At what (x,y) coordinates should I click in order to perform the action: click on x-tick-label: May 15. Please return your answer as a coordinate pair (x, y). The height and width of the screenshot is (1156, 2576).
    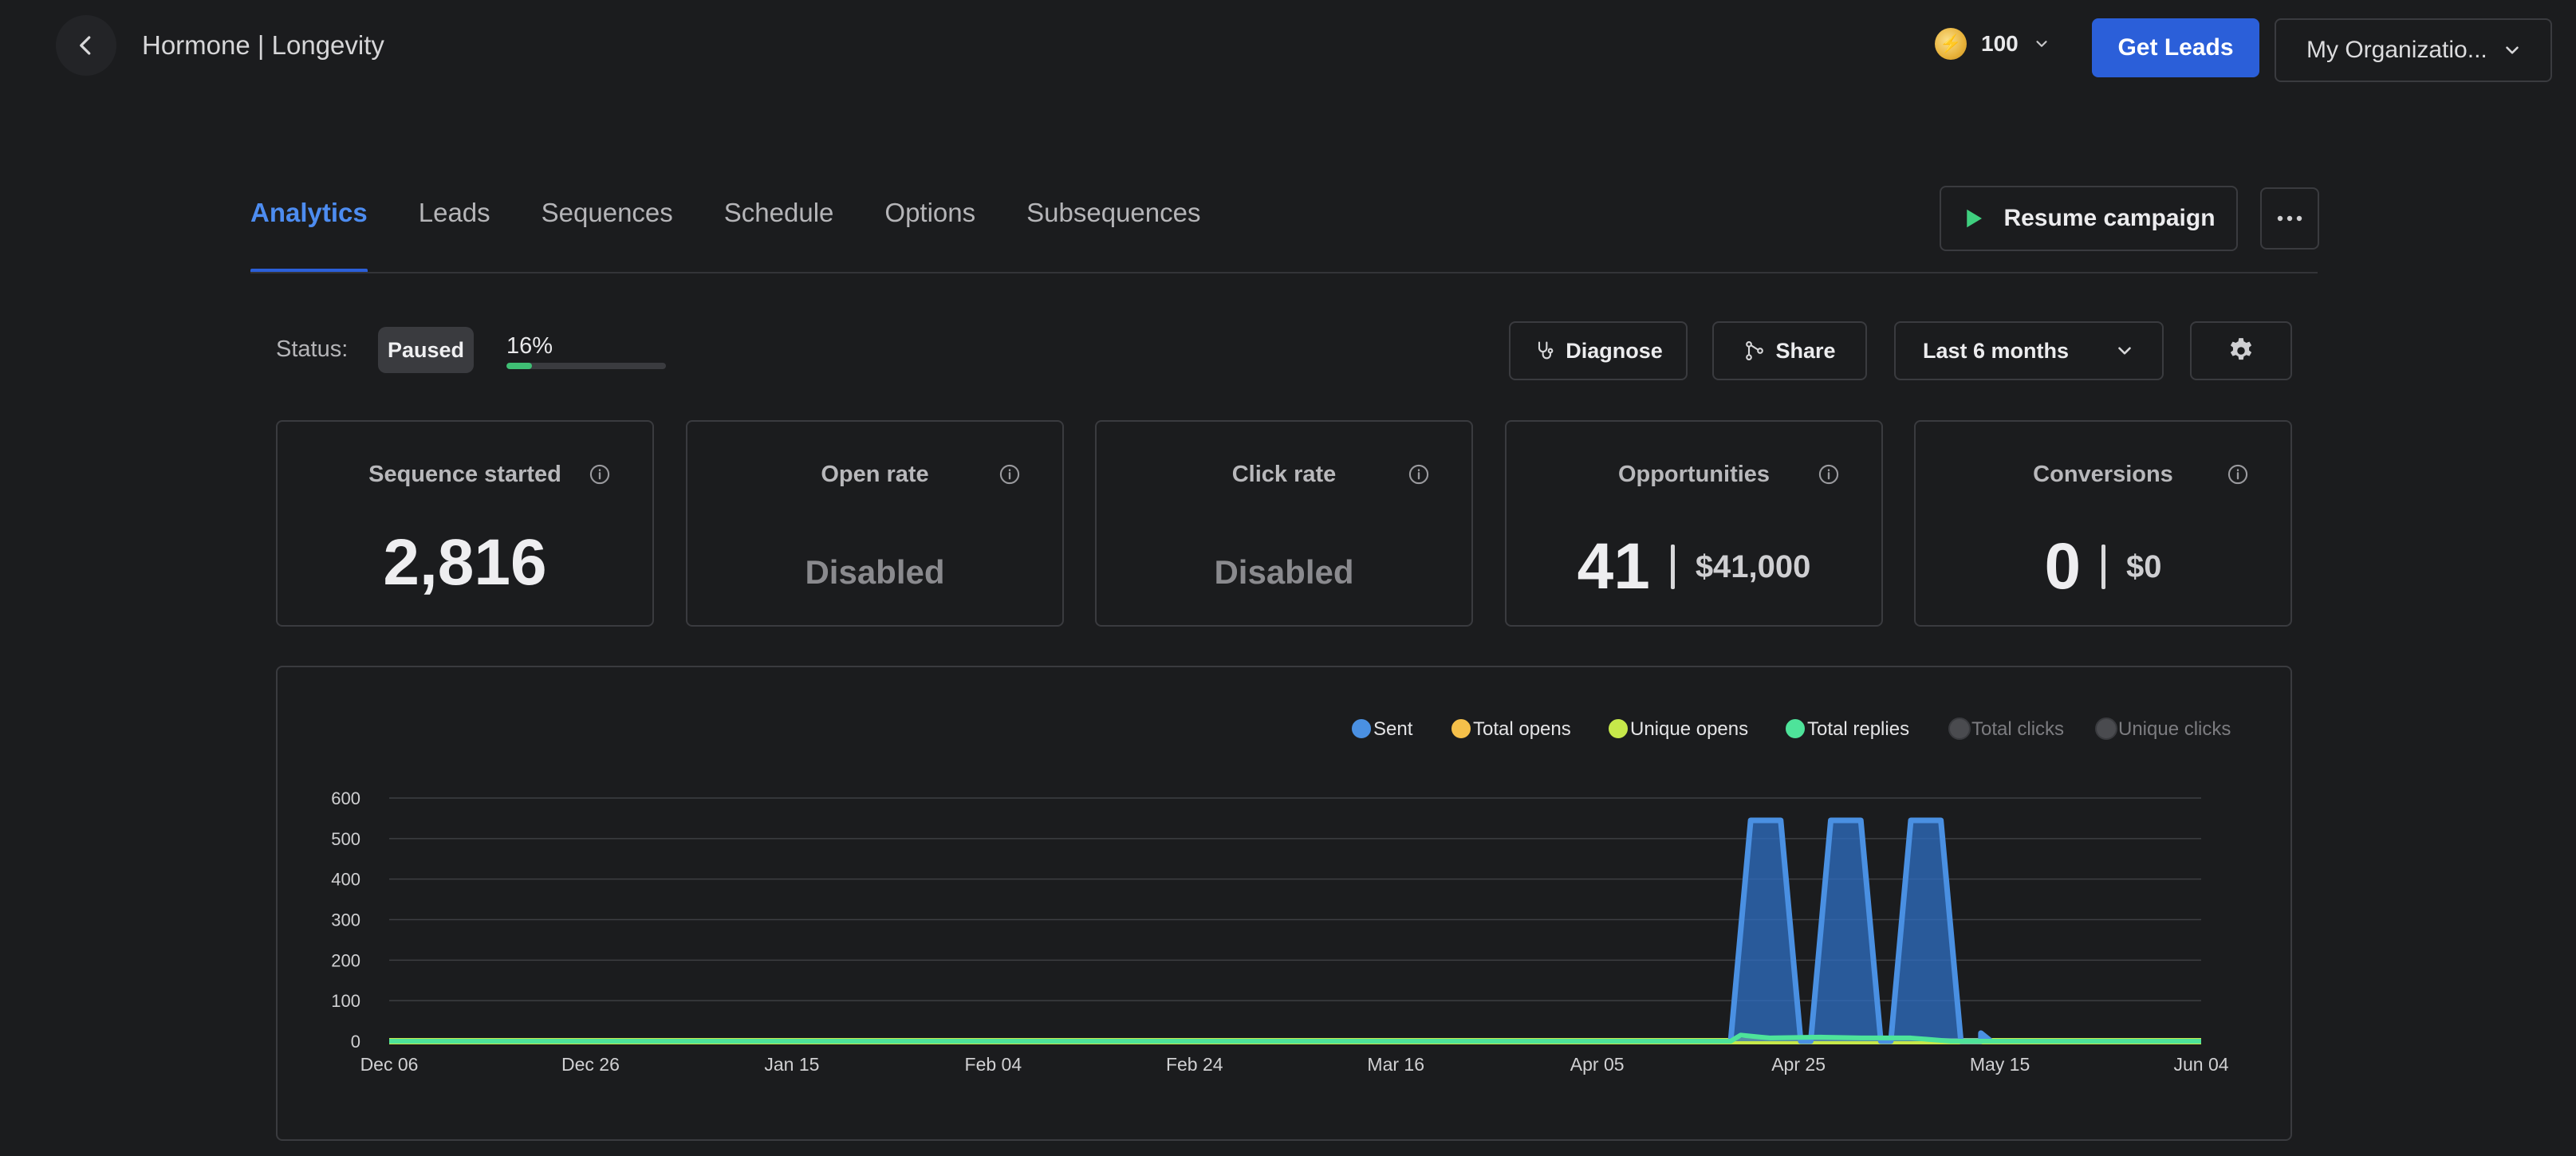
    Looking at the image, I should click on (2000, 1064).